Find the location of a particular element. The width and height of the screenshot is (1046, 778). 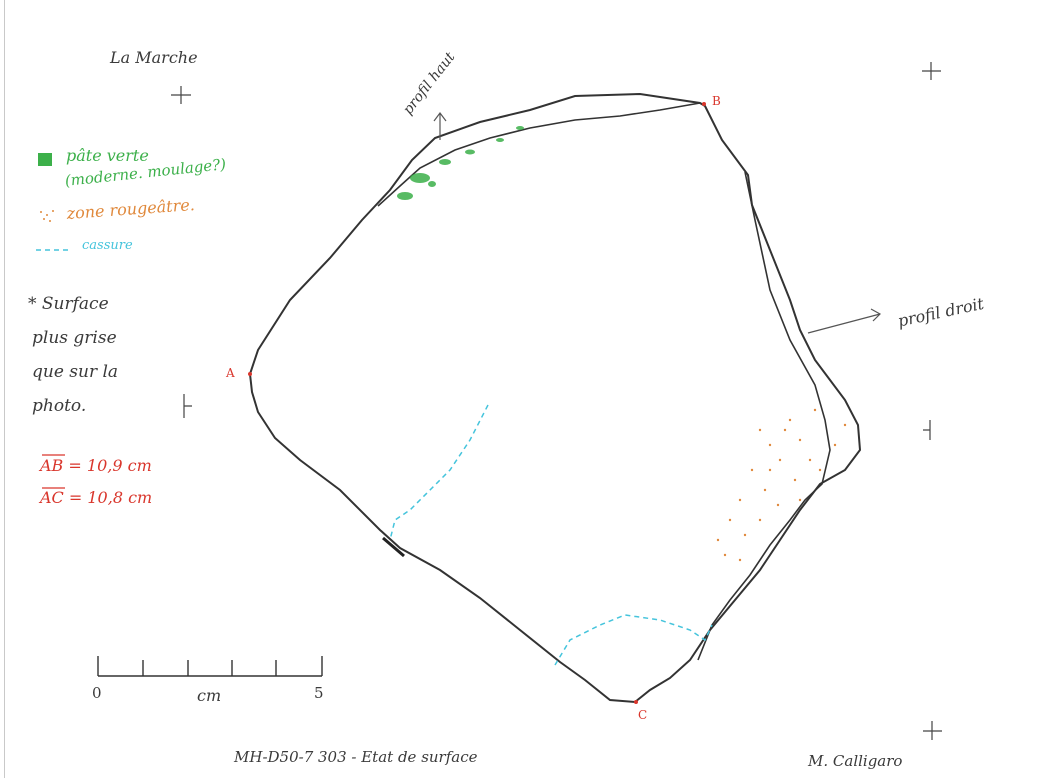

cyan-legend-label: cassure is located at coordinates (107, 245).